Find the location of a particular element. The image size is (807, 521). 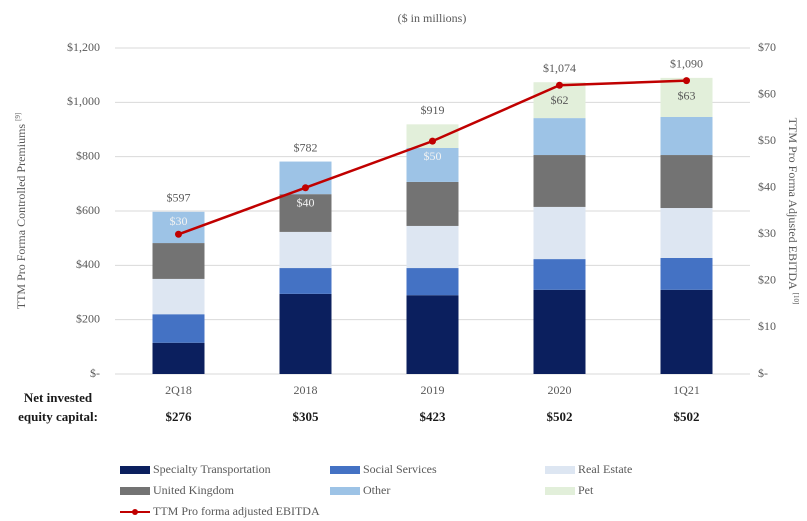

legend-label: Other is located at coordinates (376, 490).